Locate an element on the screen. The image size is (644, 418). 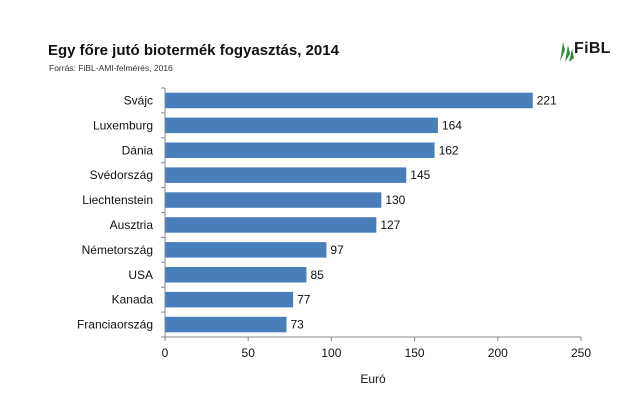
category-label: Liechtenstein is located at coordinates (117, 200).